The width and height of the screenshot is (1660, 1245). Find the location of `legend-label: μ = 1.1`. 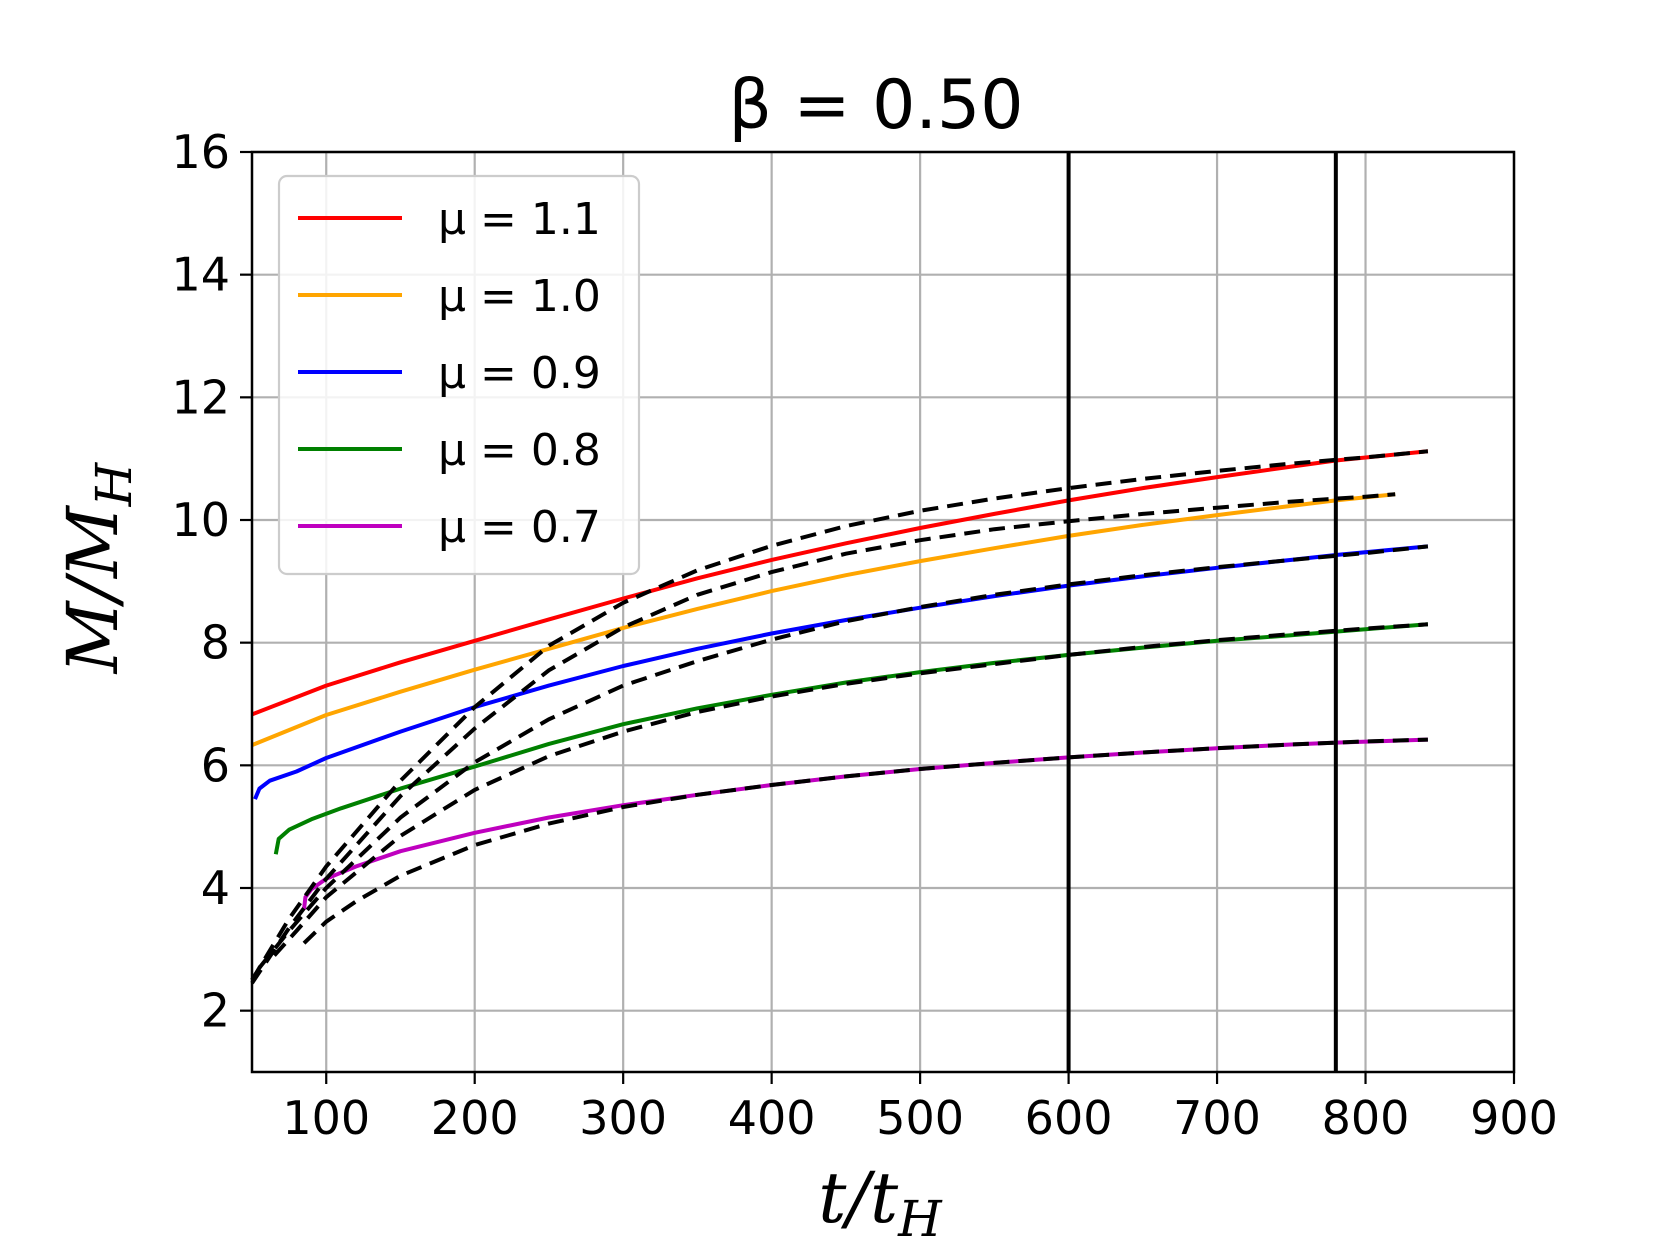

legend-label: μ = 1.1 is located at coordinates (519, 219).